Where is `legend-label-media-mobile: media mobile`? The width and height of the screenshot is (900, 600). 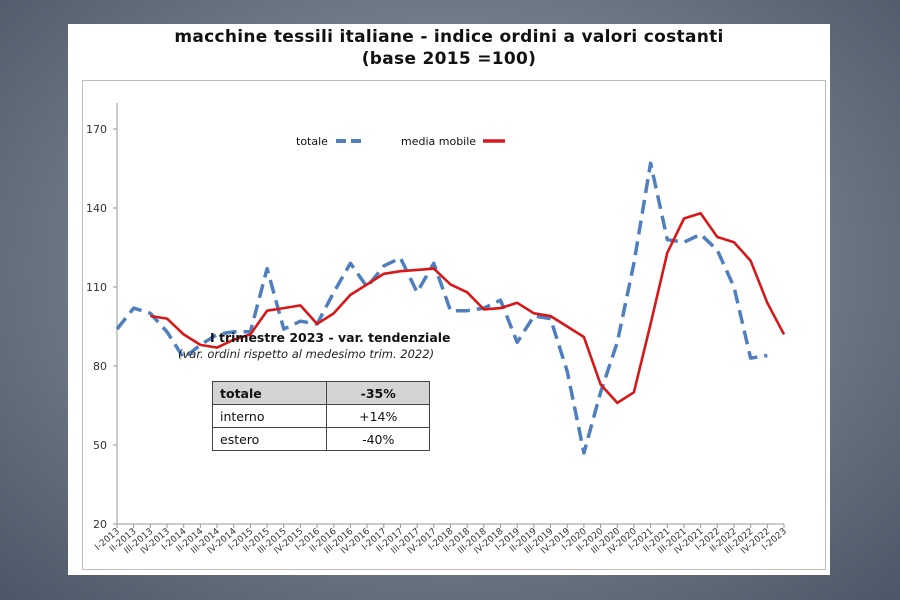
legend-label-media-mobile: media mobile is located at coordinates (438, 141).